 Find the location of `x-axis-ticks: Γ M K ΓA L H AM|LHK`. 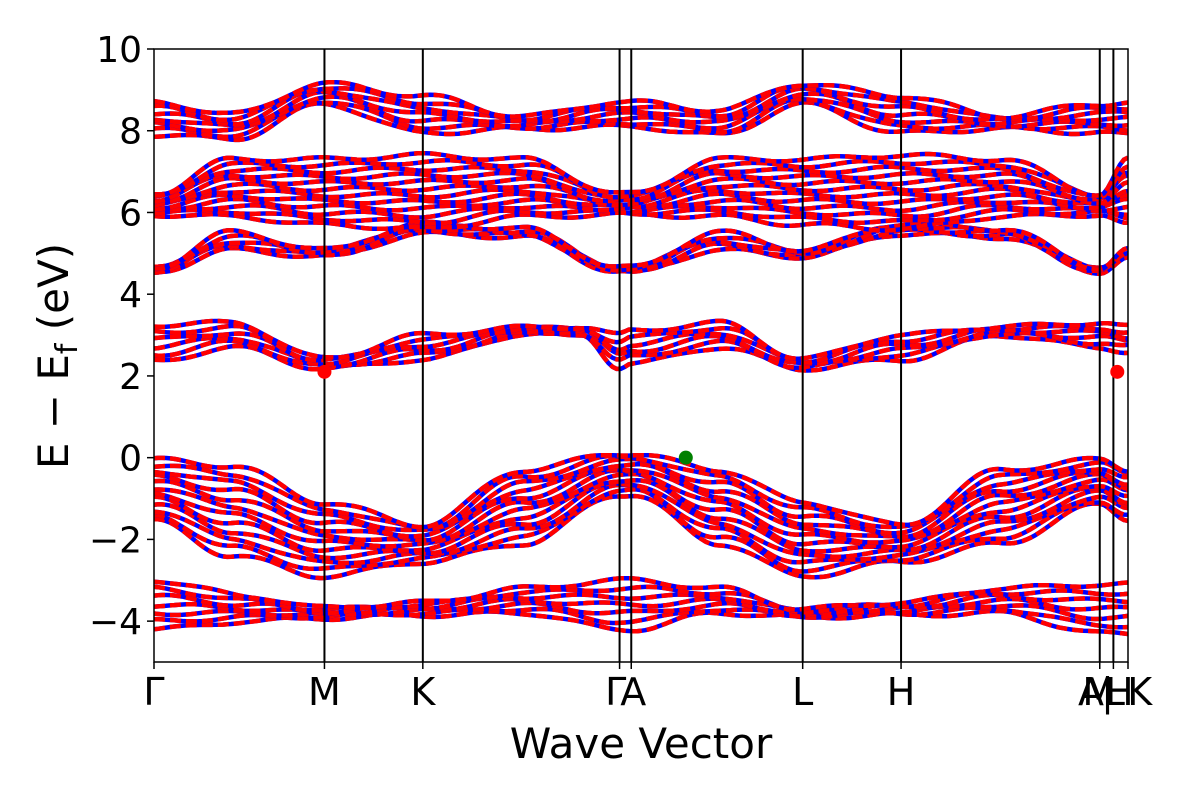

x-axis-ticks: Γ M K ΓA L H AM|LHK is located at coordinates (648, 688).